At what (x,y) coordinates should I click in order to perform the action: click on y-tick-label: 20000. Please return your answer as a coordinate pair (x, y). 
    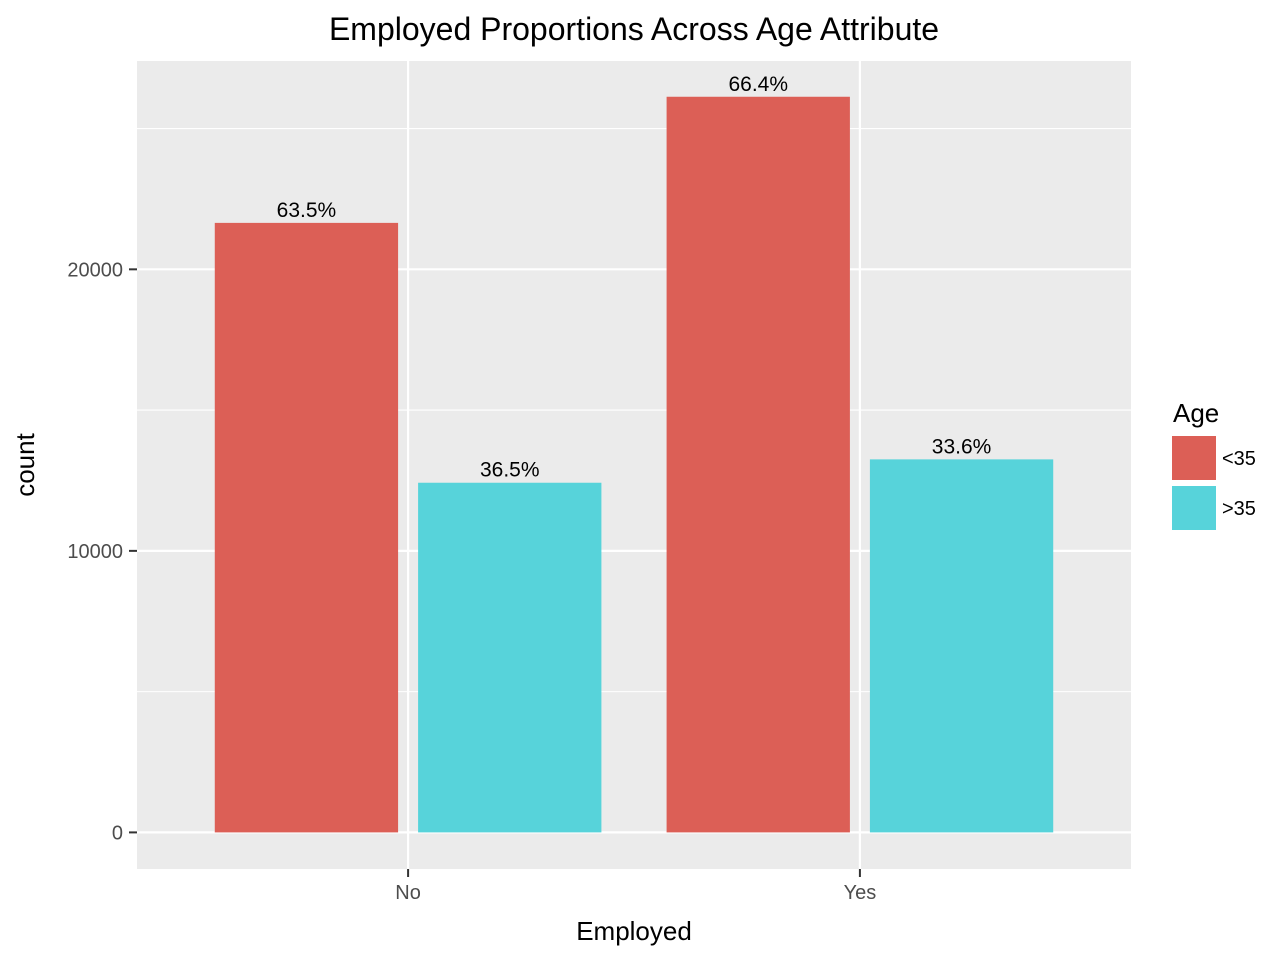
    Looking at the image, I should click on (95, 270).